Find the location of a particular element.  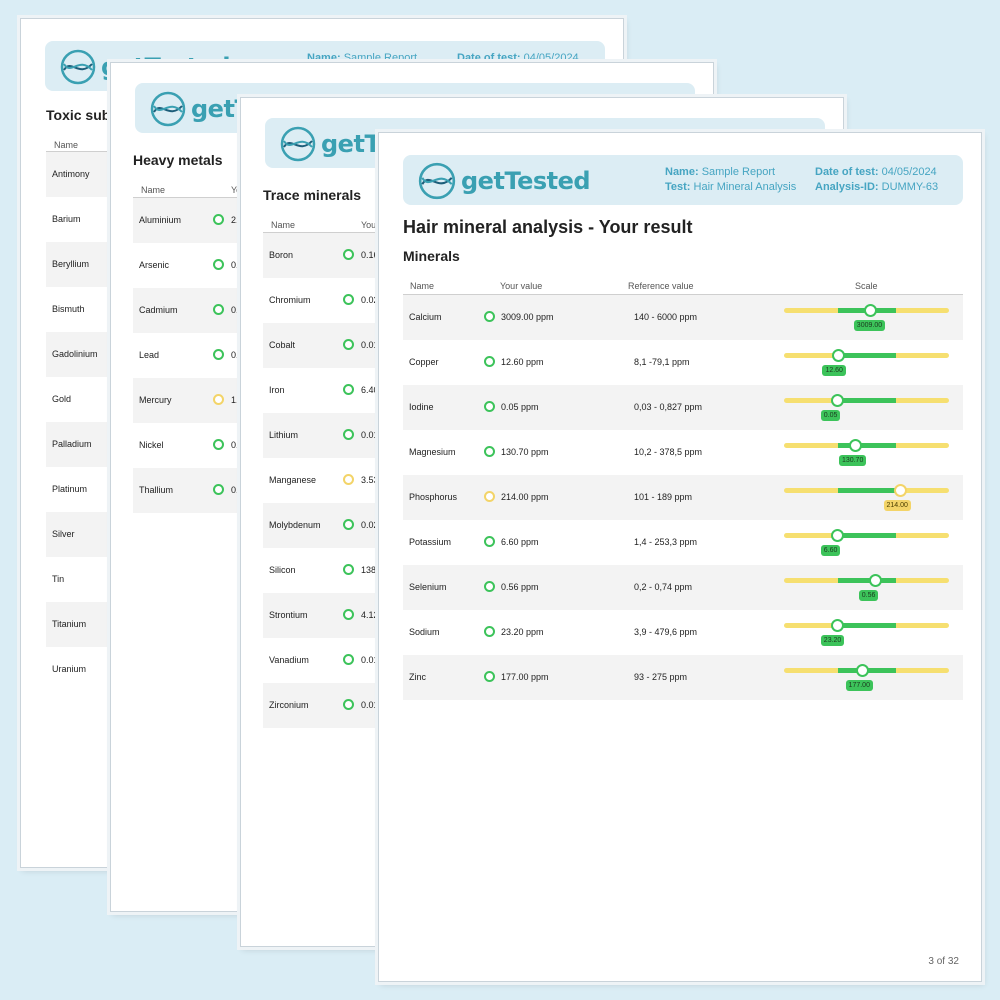

row-value: 0.16 is located at coordinates (370, 255).